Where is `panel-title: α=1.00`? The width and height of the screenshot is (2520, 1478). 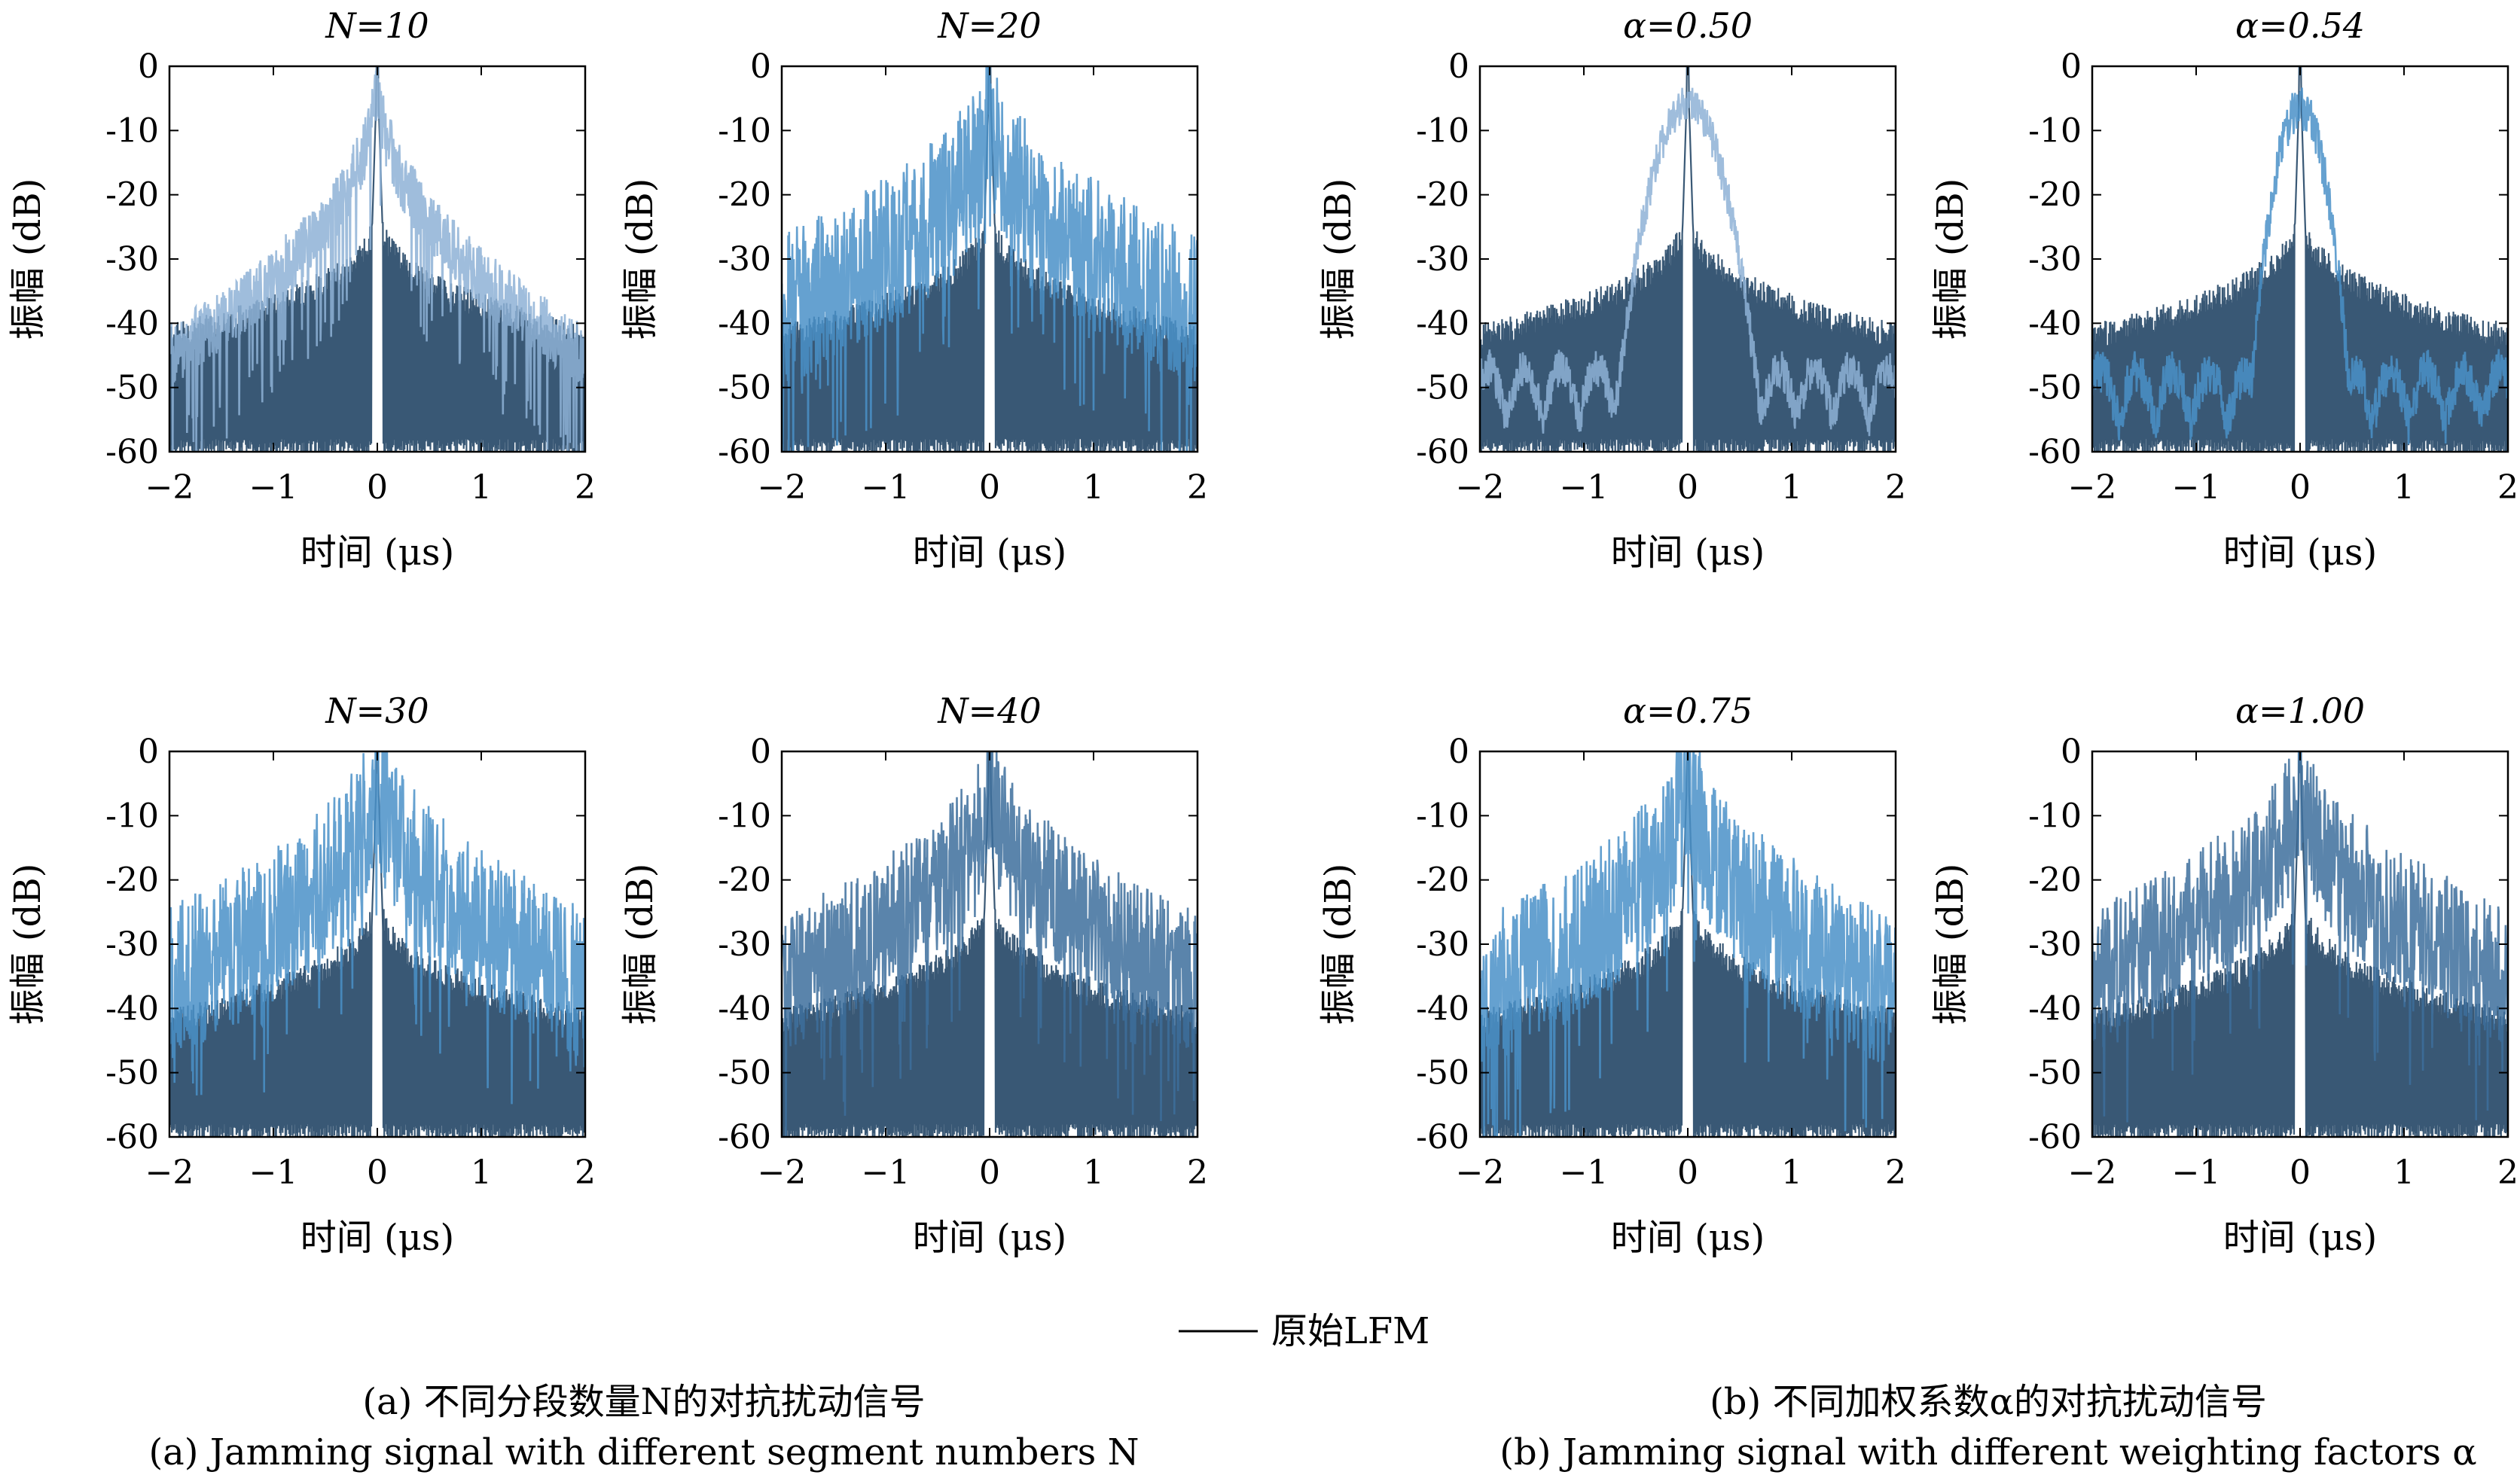
panel-title: α=1.00 is located at coordinates (2300, 710).